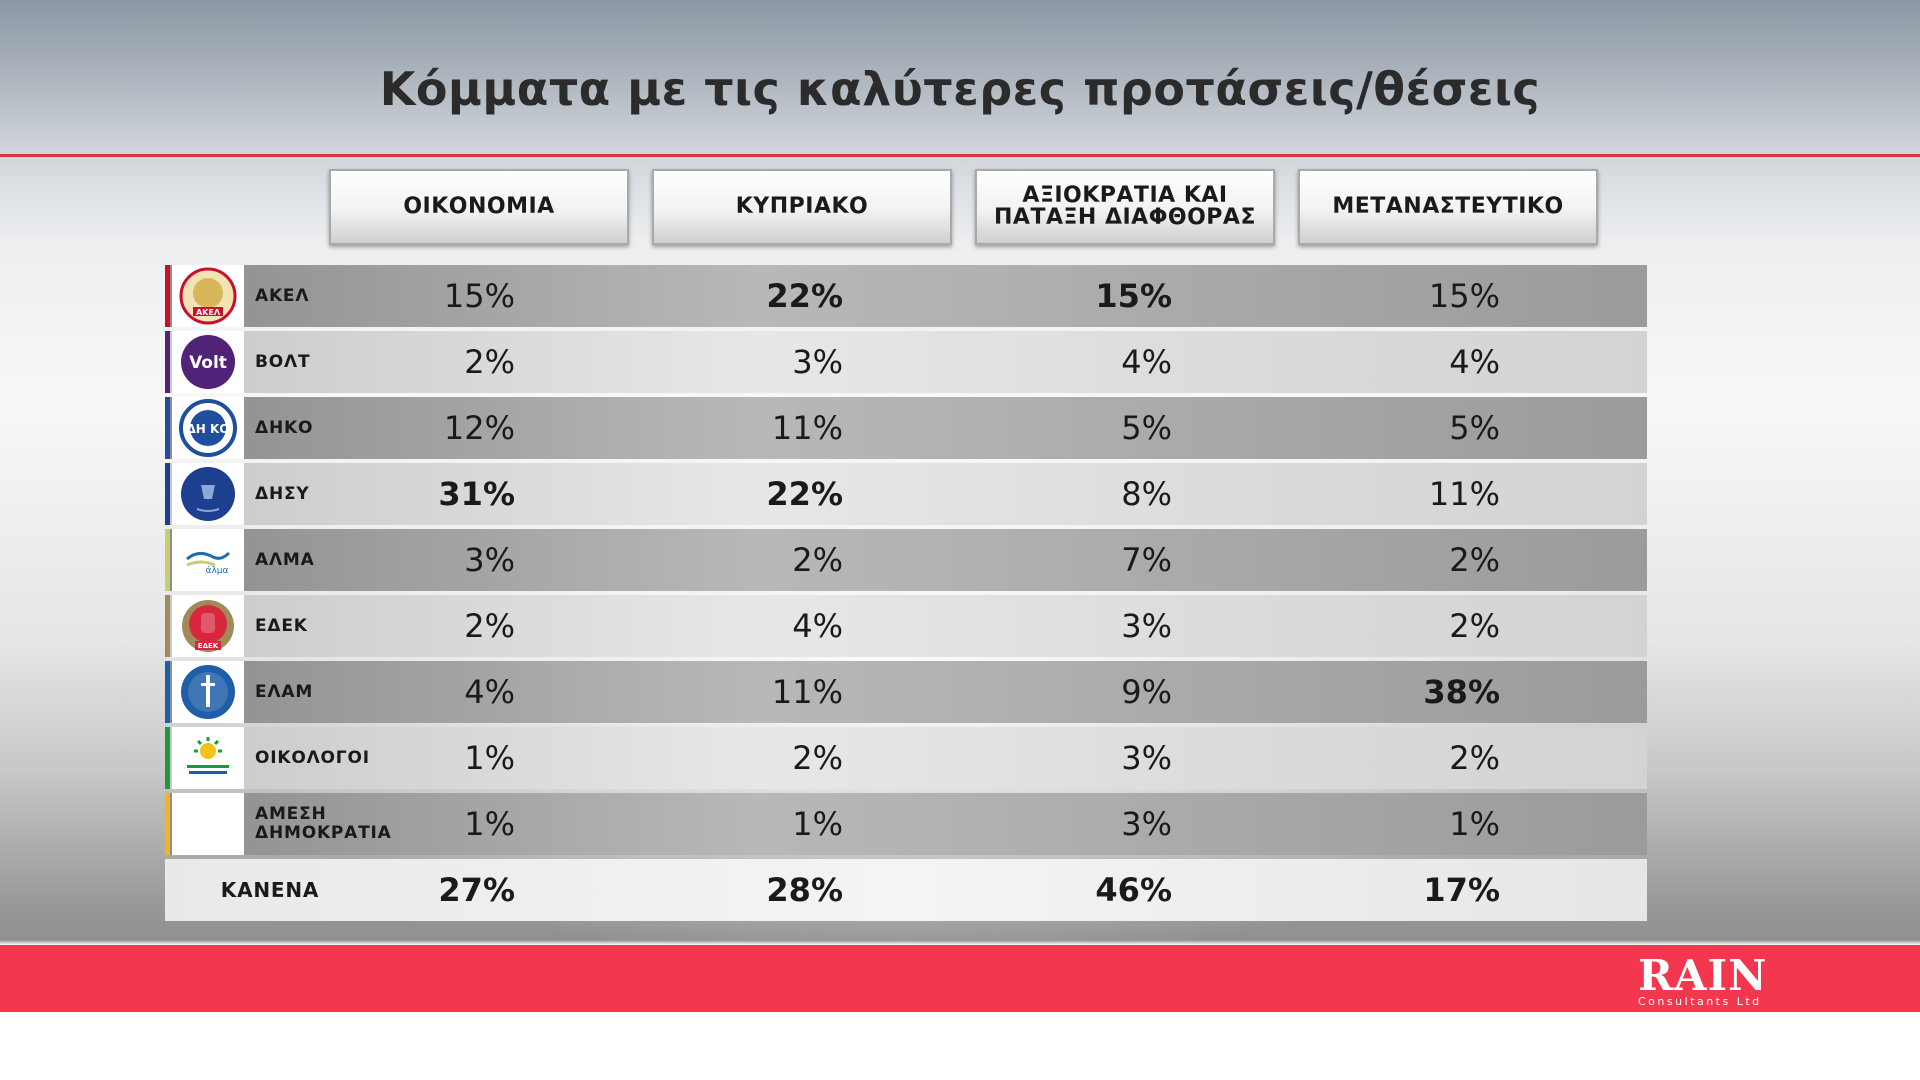 The height and width of the screenshot is (1080, 1920). What do you see at coordinates (906, 626) in the screenshot?
I see `table-row: ΕΔΕΚ ΕΔΕΚ 2% 4% 3% 2%` at bounding box center [906, 626].